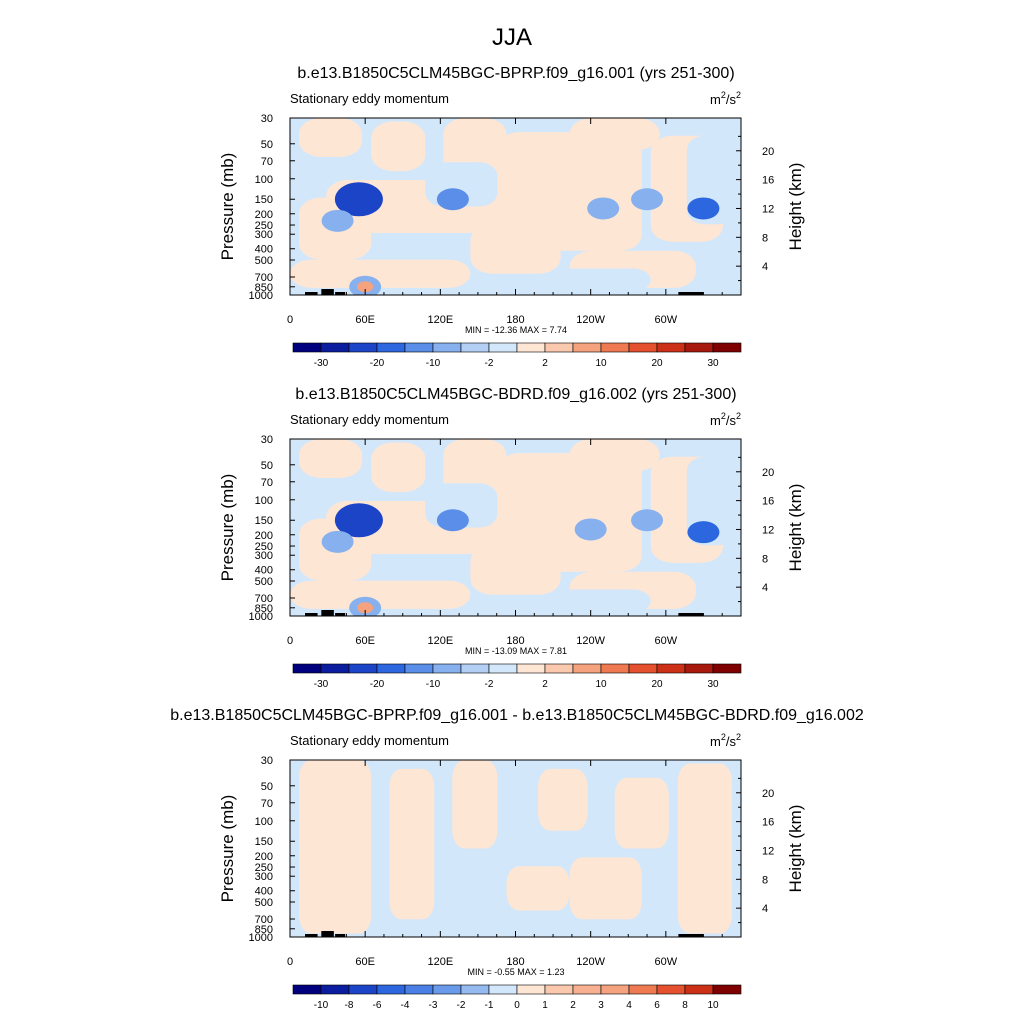  Describe the element at coordinates (311, 293) in the screenshot. I see `topography` at that location.